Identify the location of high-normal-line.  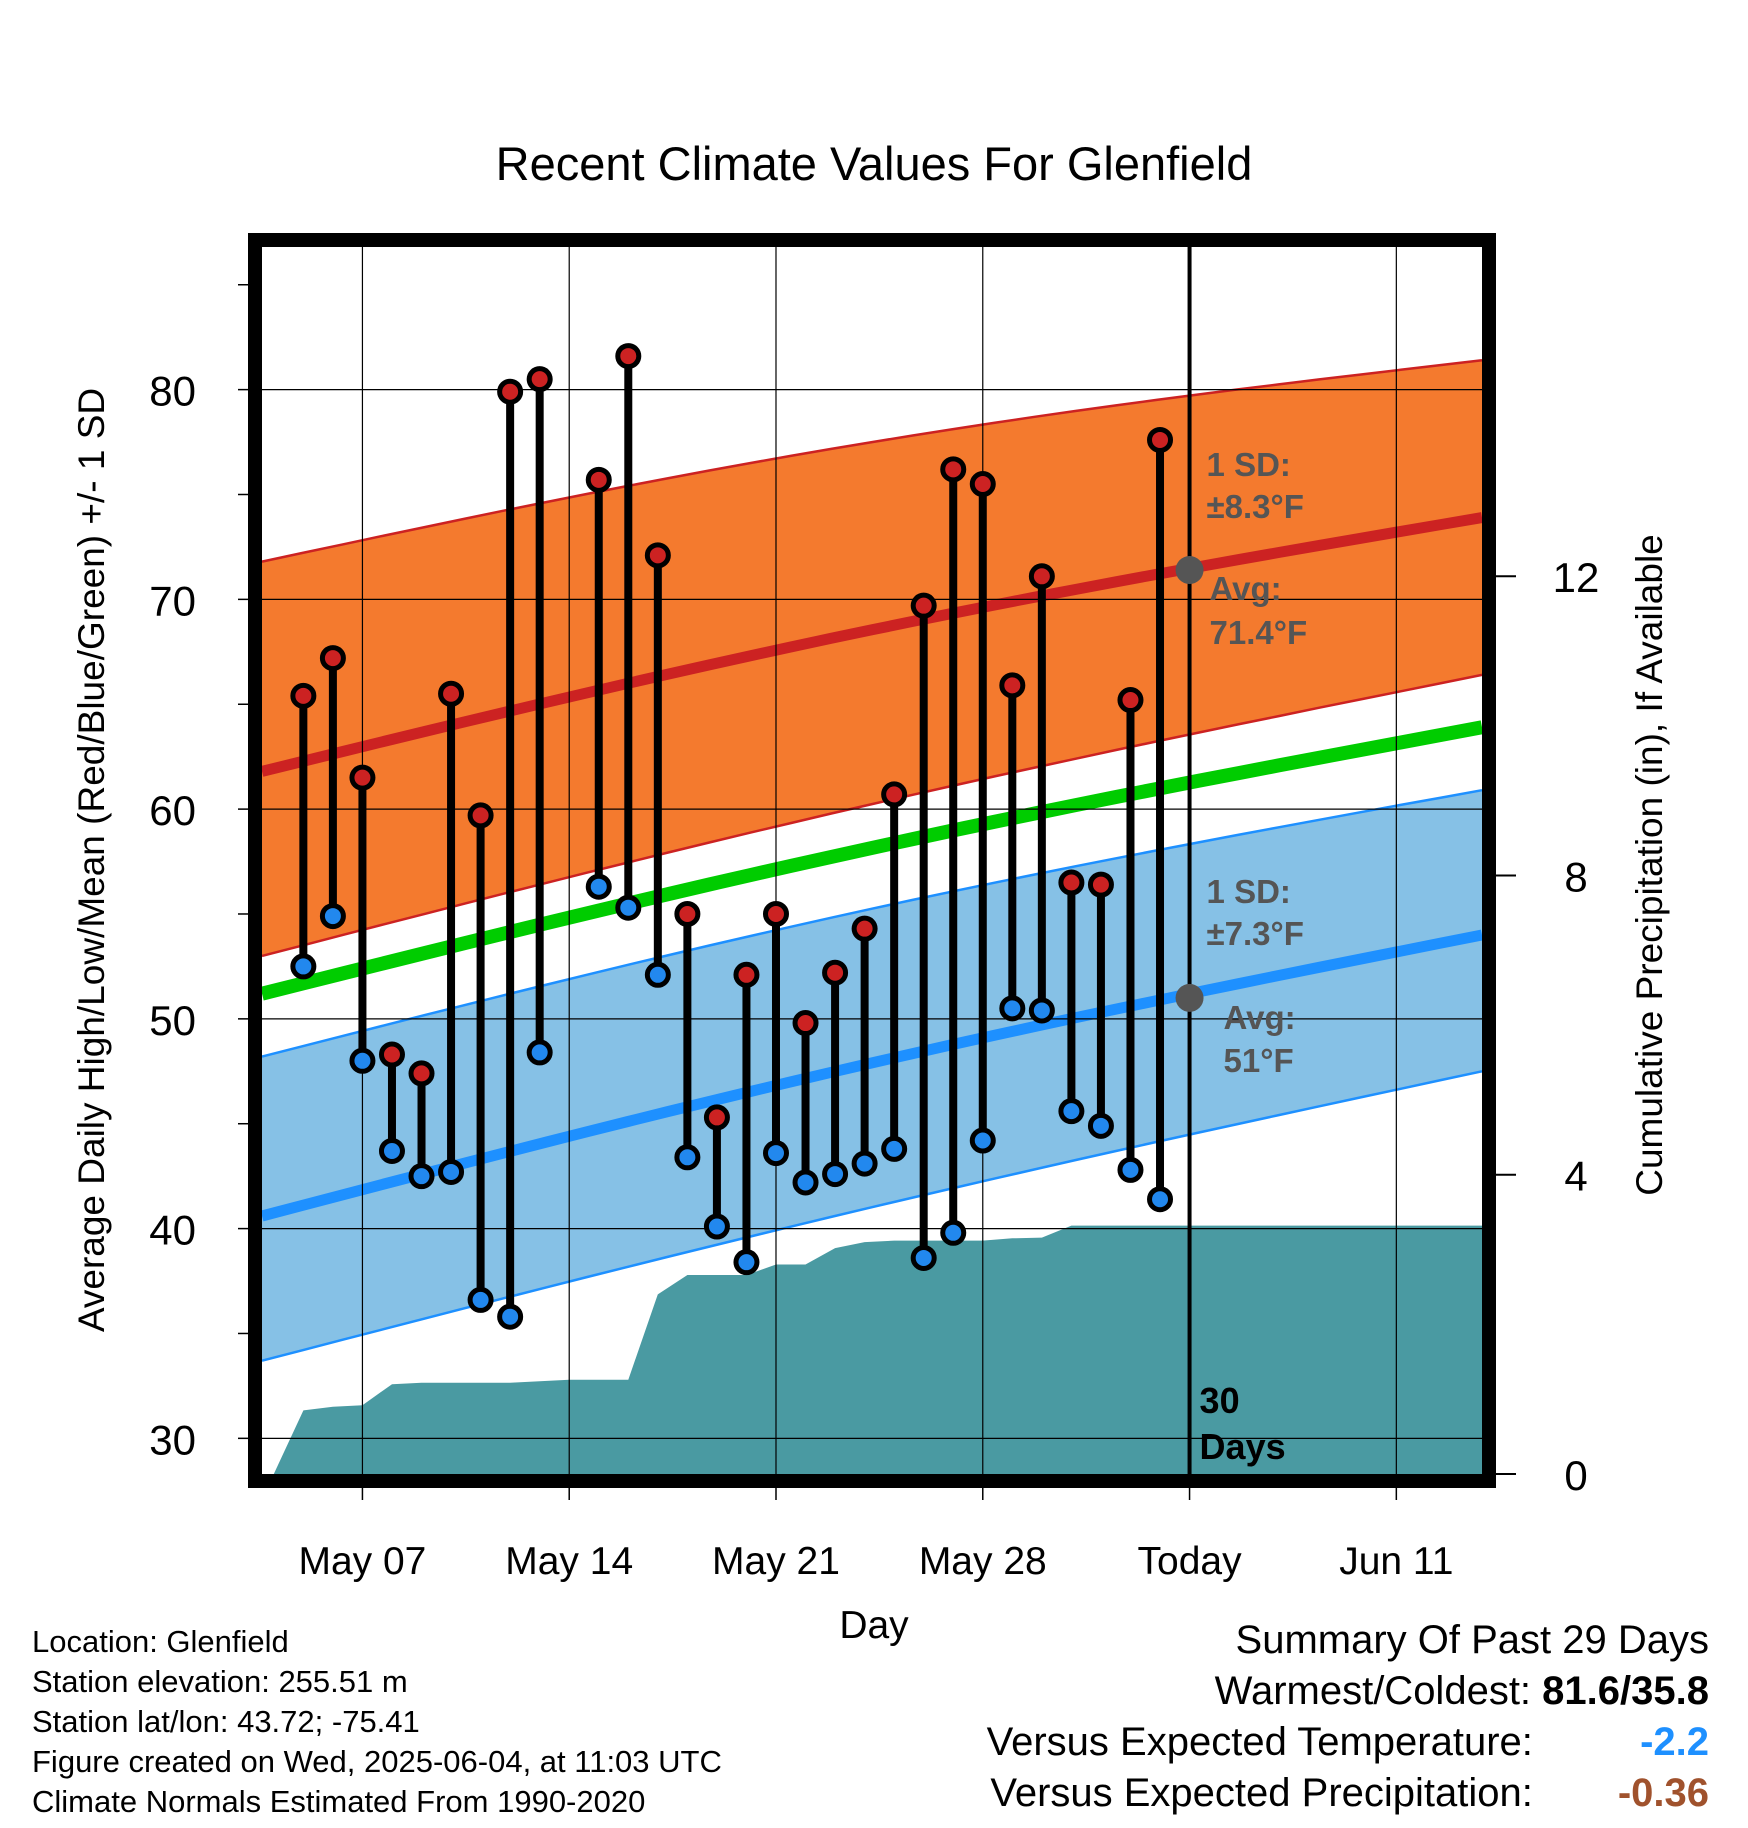
(871, 644).